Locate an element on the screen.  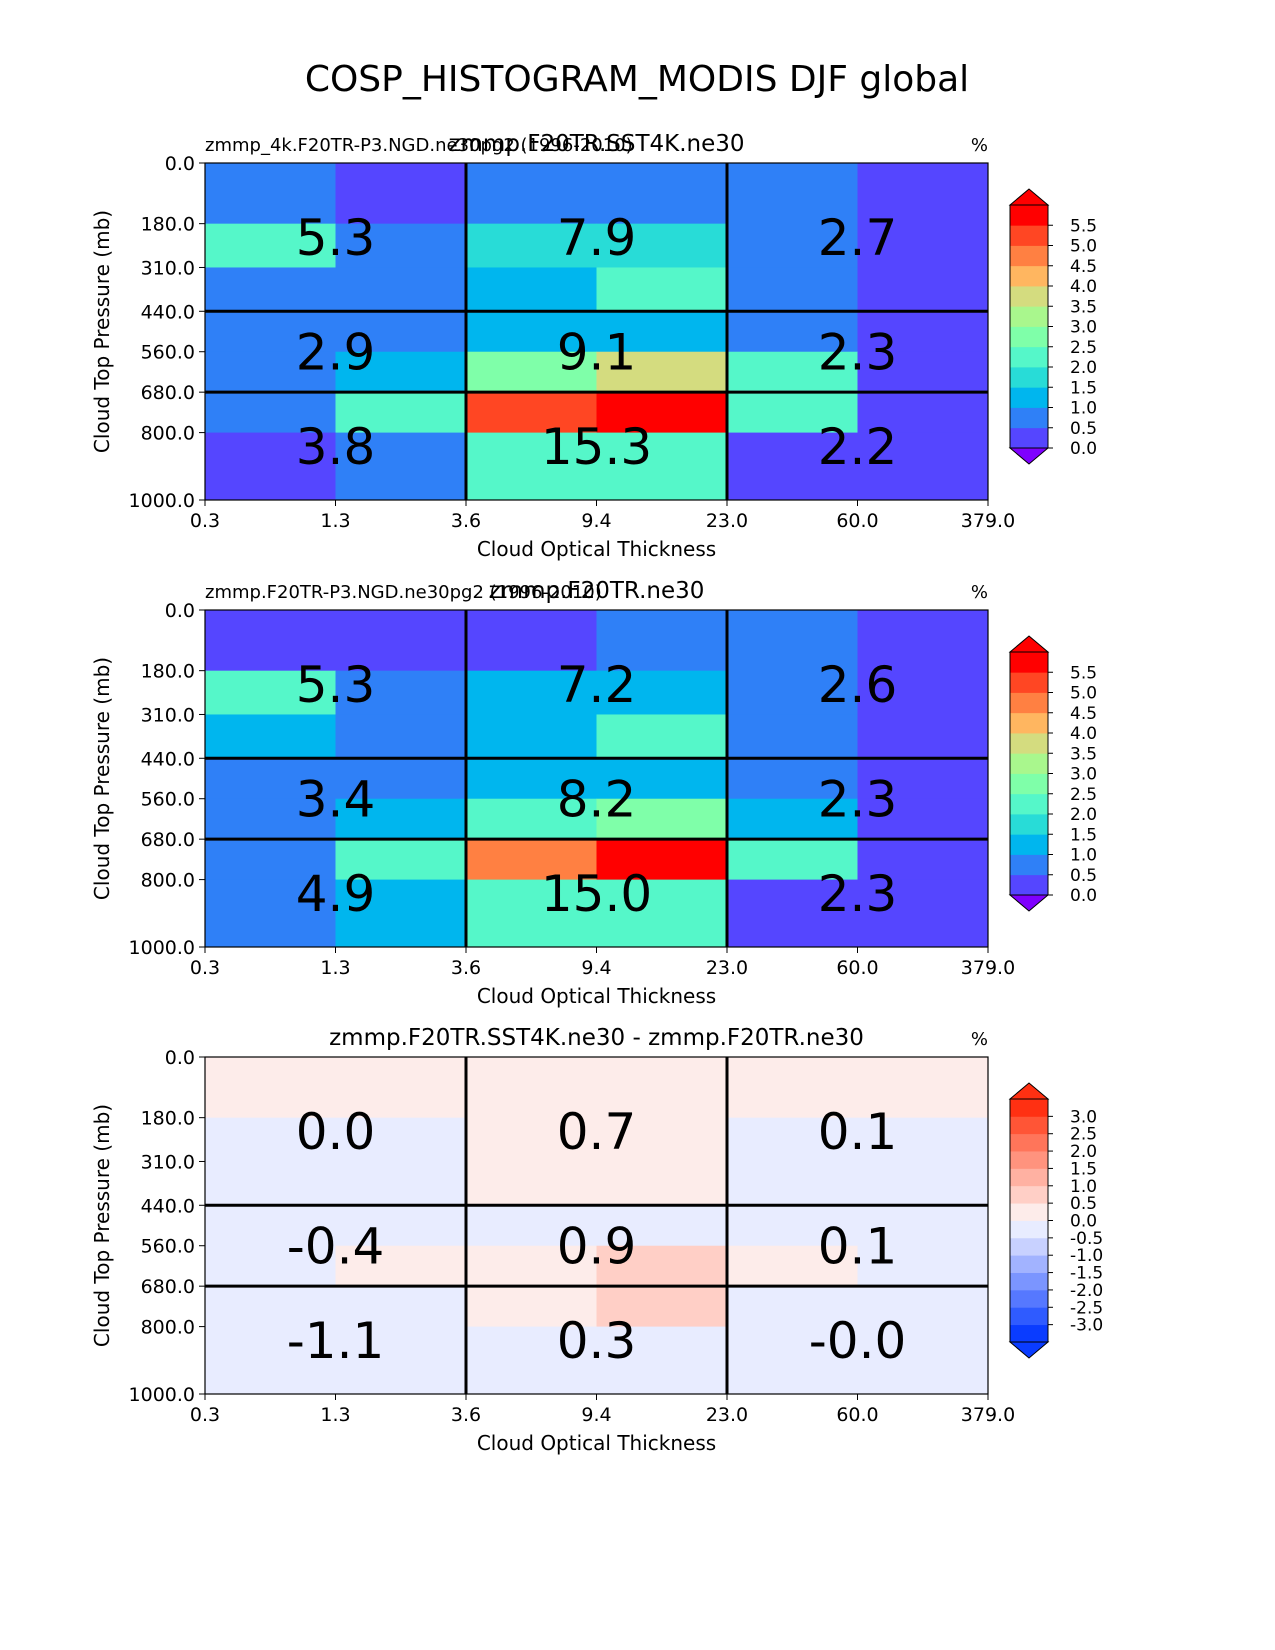
x-tick-label: 3.6 is located at coordinates (466, 1415).